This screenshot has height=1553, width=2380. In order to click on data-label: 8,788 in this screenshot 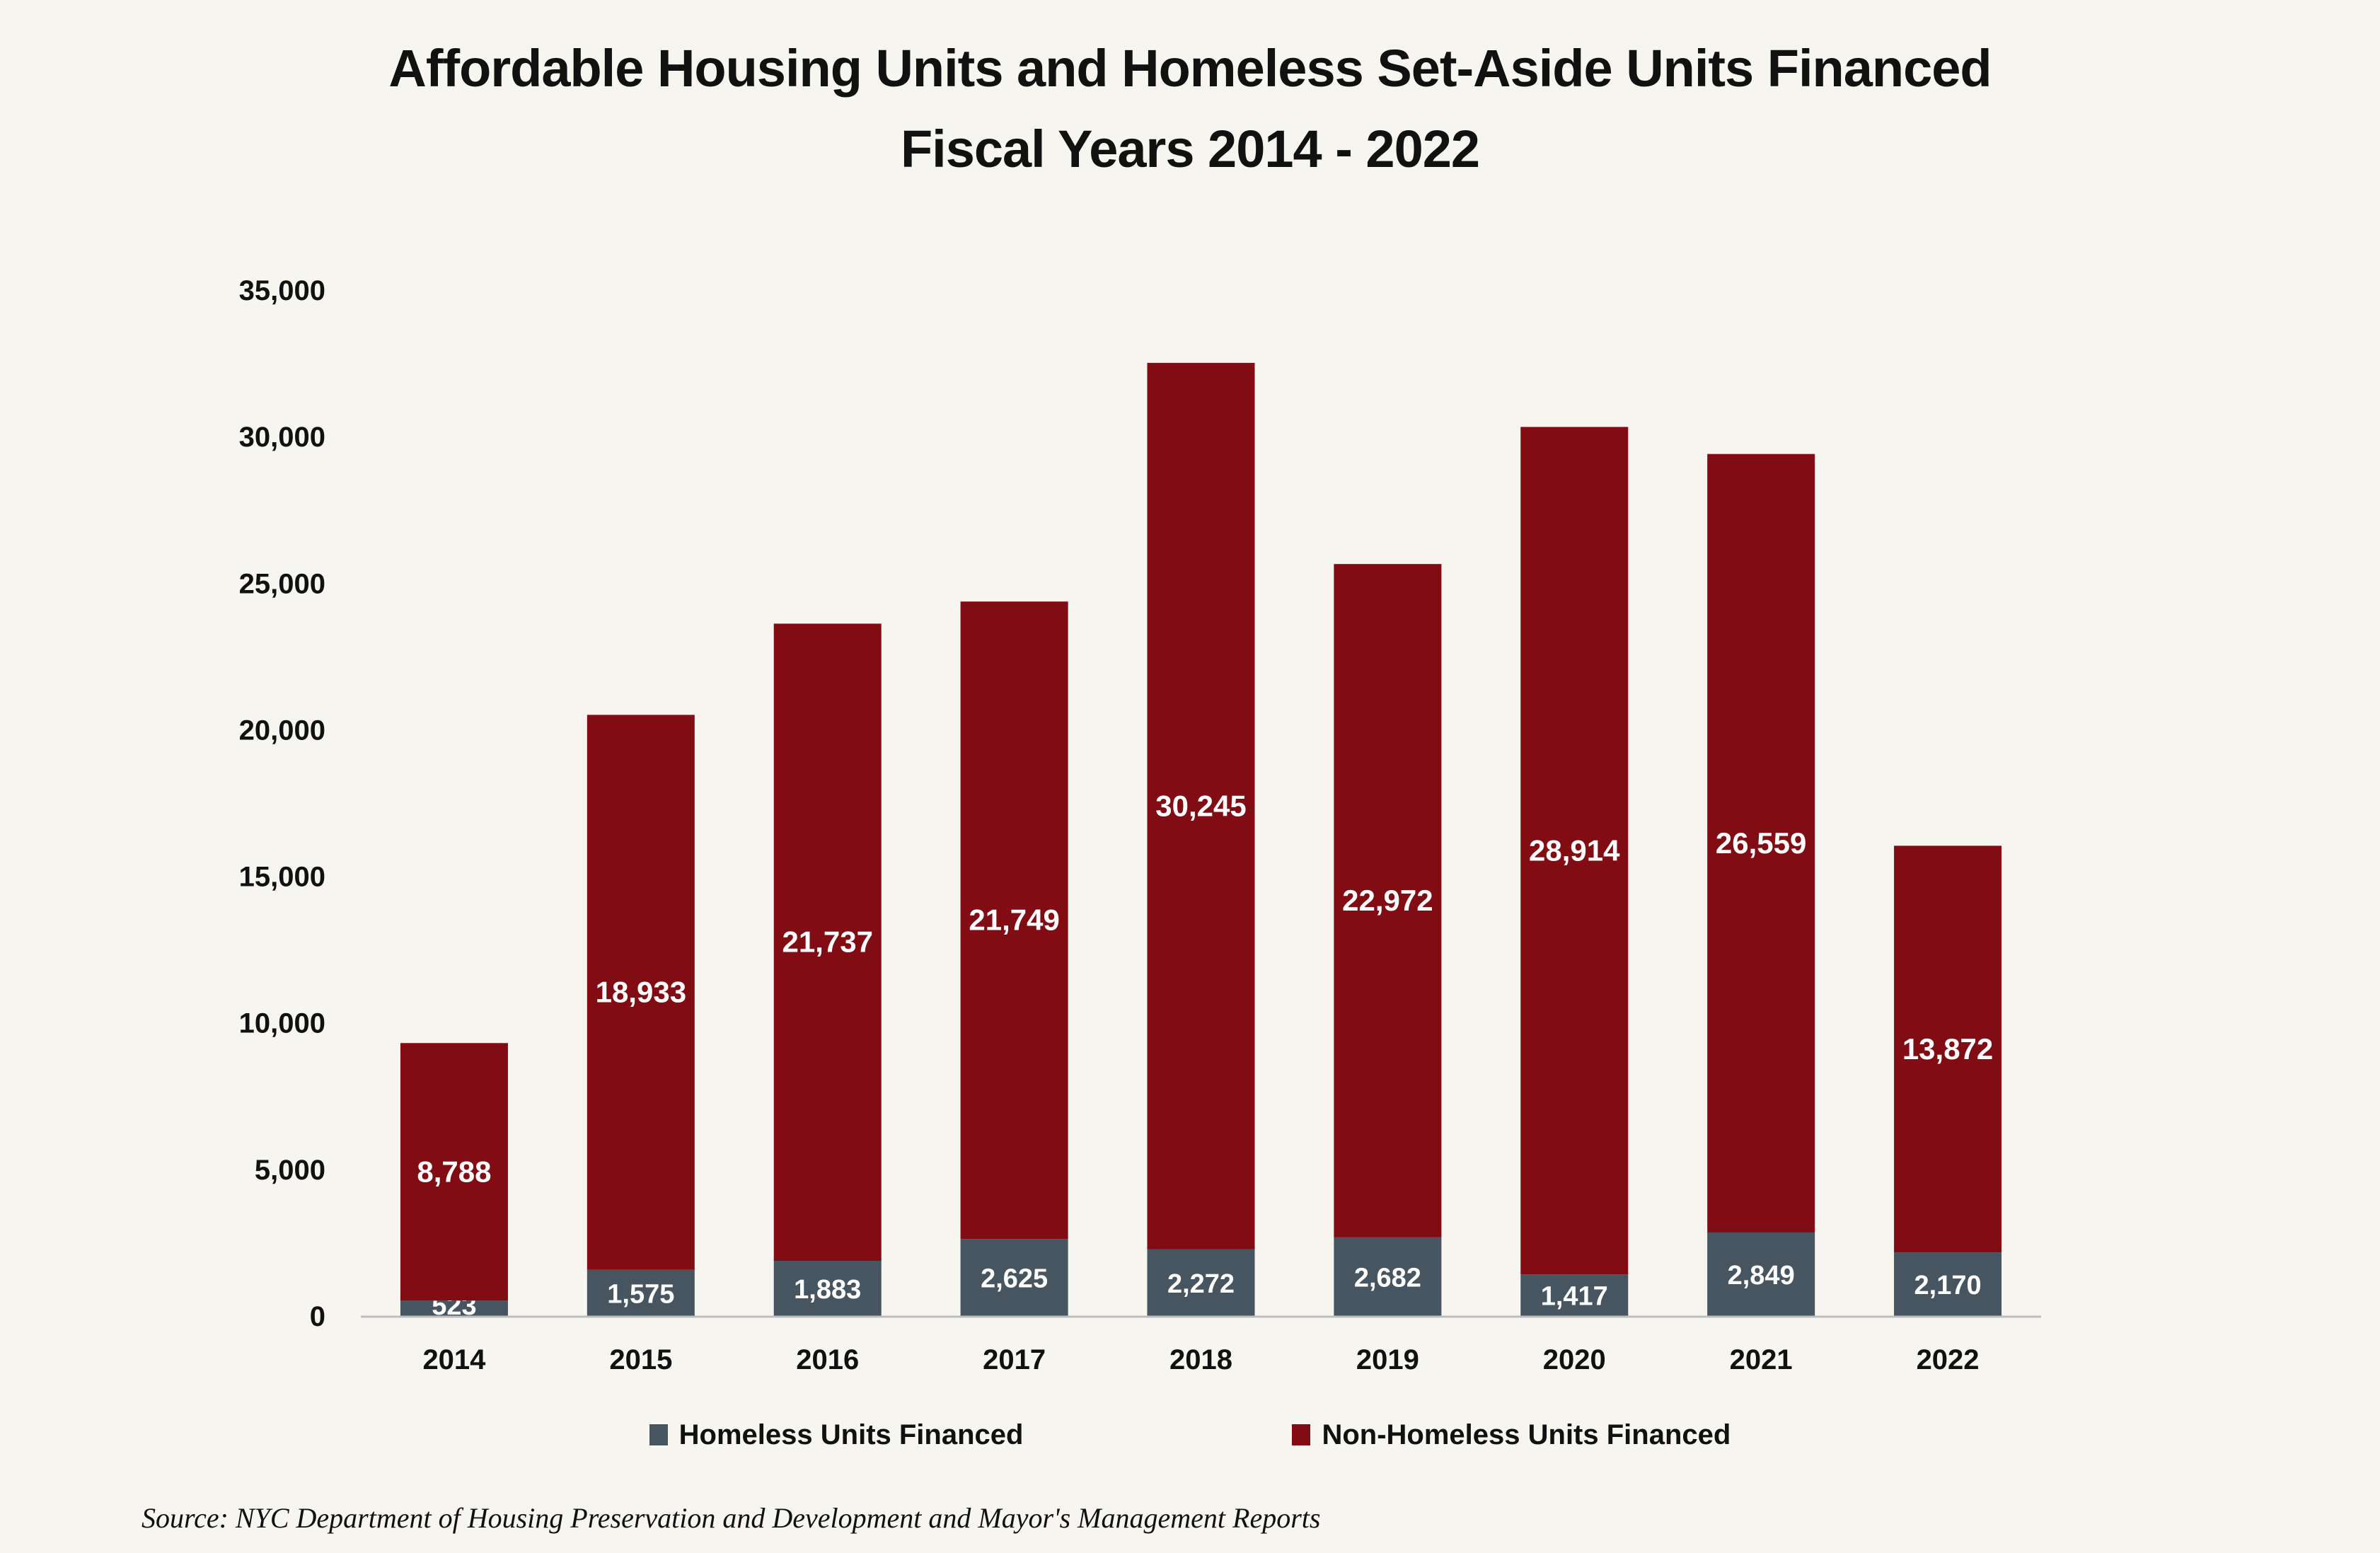, I will do `click(454, 1171)`.